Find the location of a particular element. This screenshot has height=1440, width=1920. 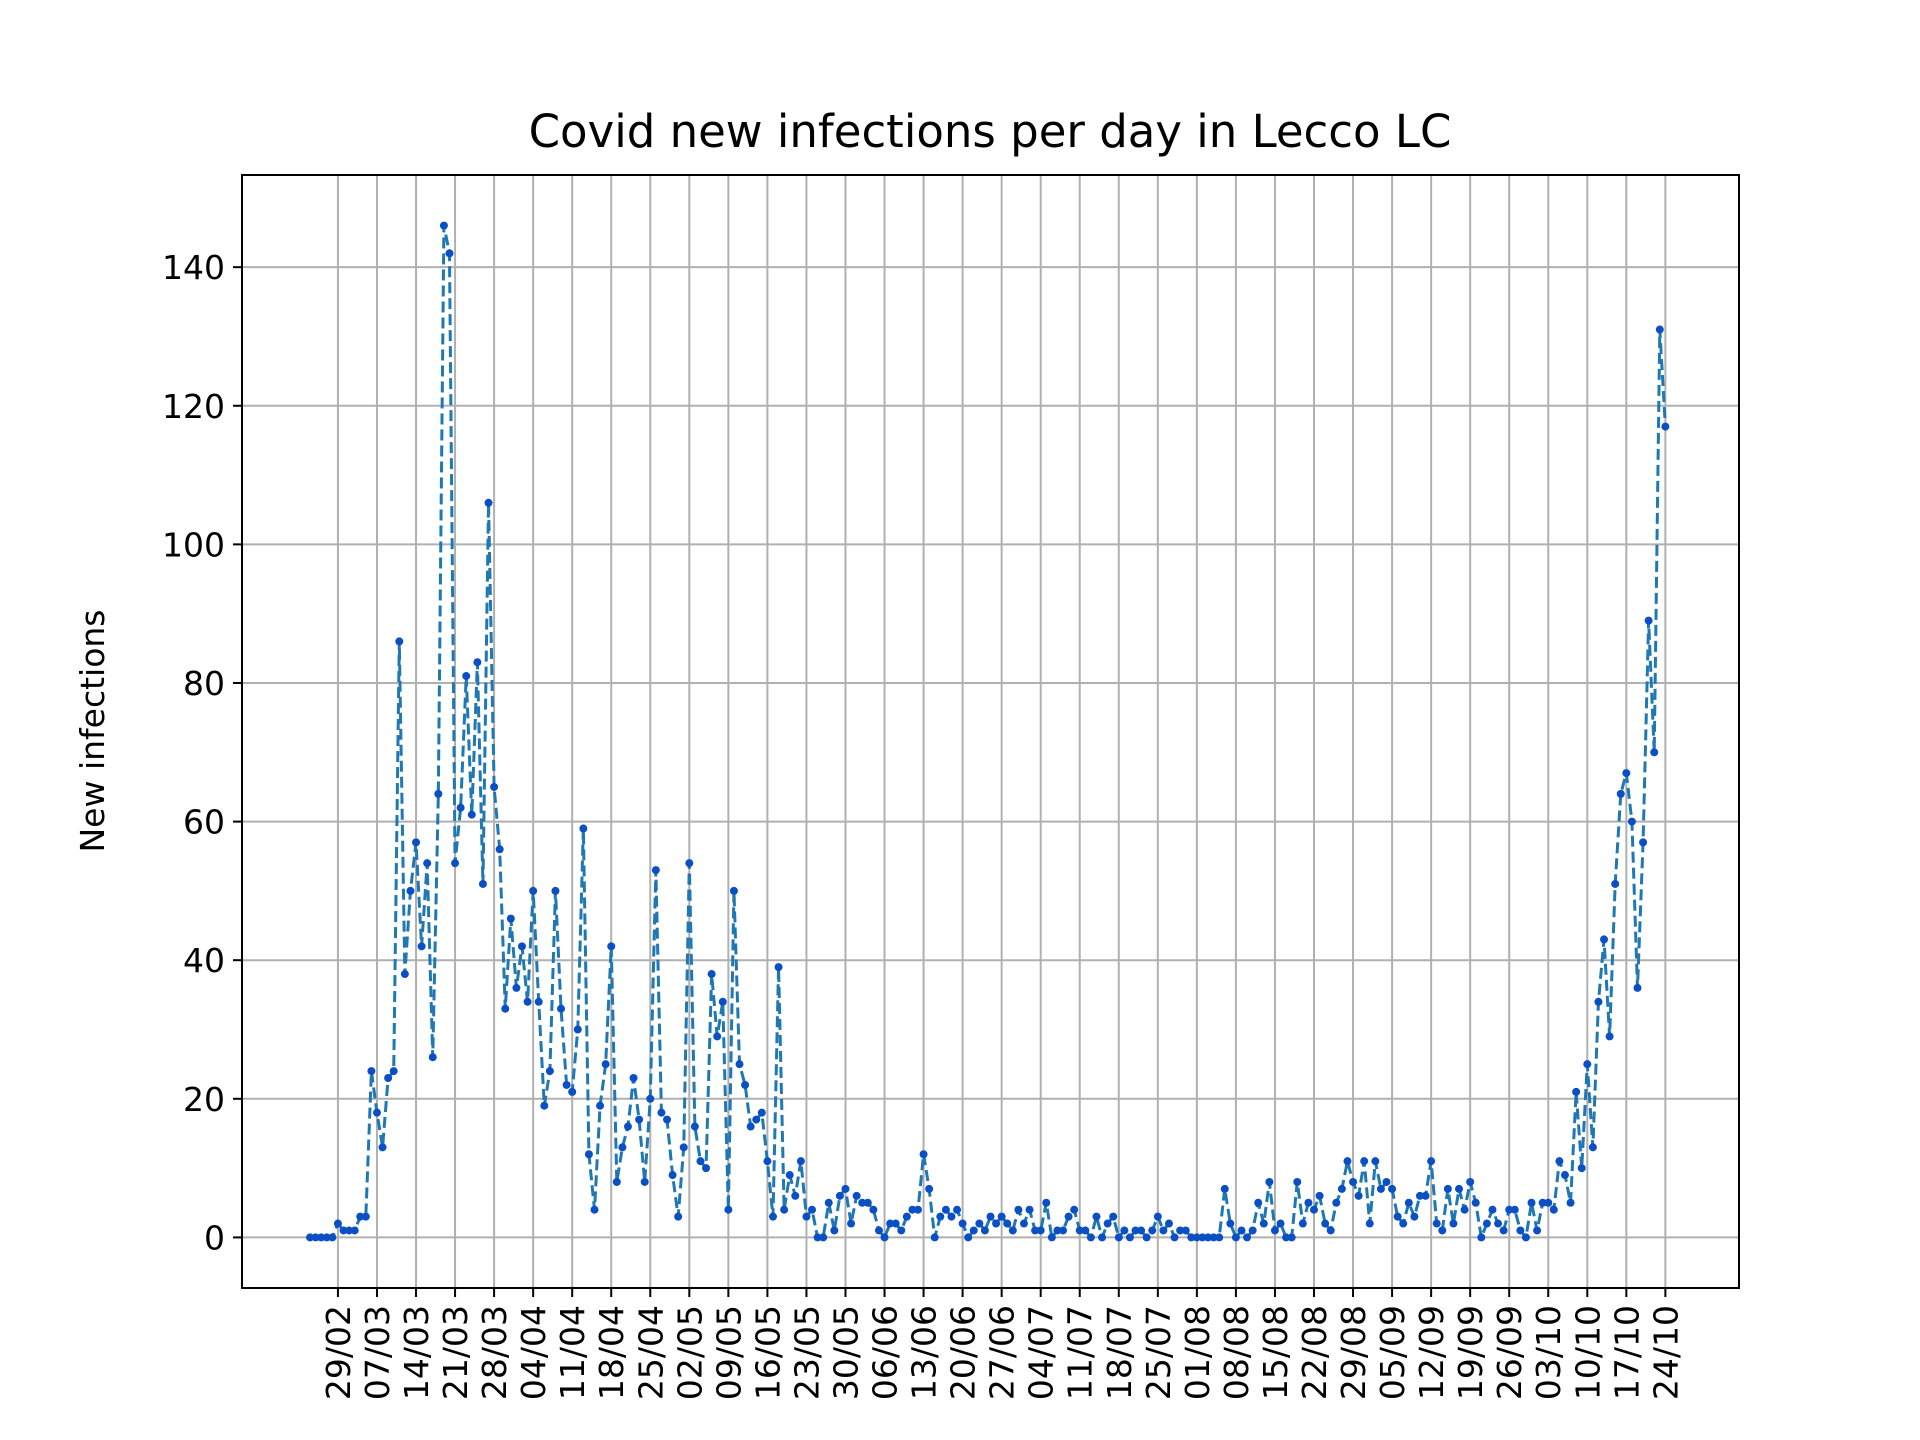

x-tick-label: 05/09 is located at coordinates (1392, 1352).